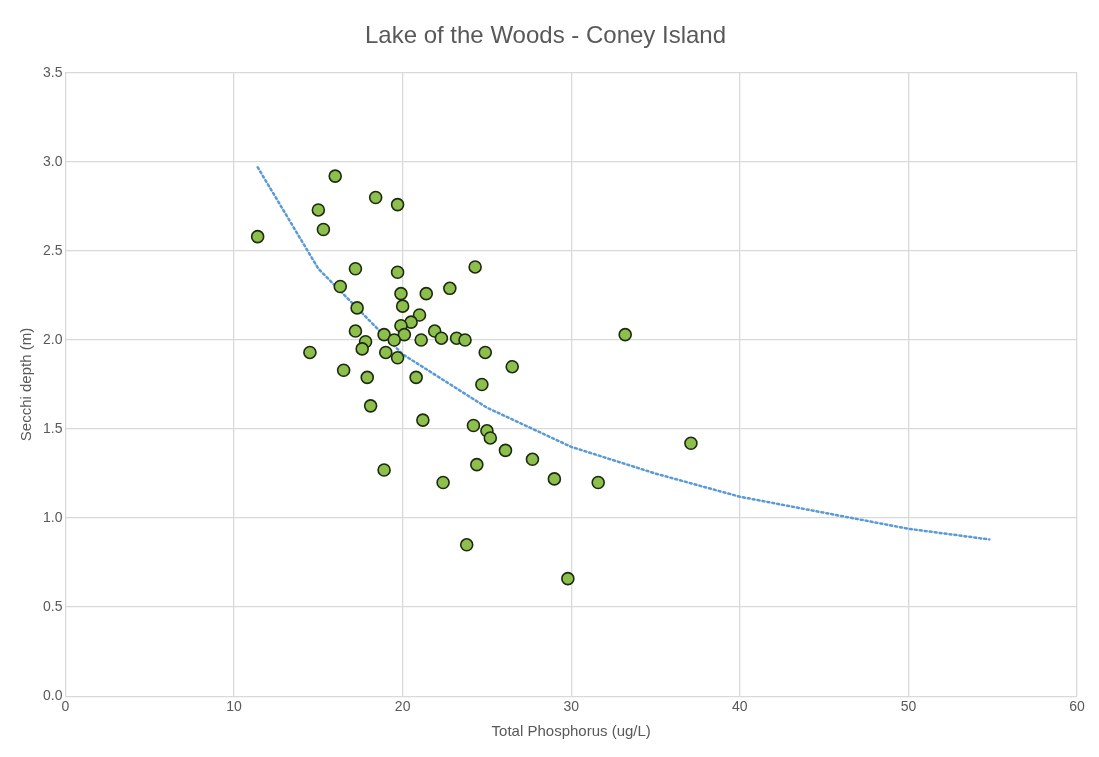 Image resolution: width=1099 pixels, height=757 pixels. What do you see at coordinates (26, 384) in the screenshot?
I see `y-axis-title: Secchi depth (m)` at bounding box center [26, 384].